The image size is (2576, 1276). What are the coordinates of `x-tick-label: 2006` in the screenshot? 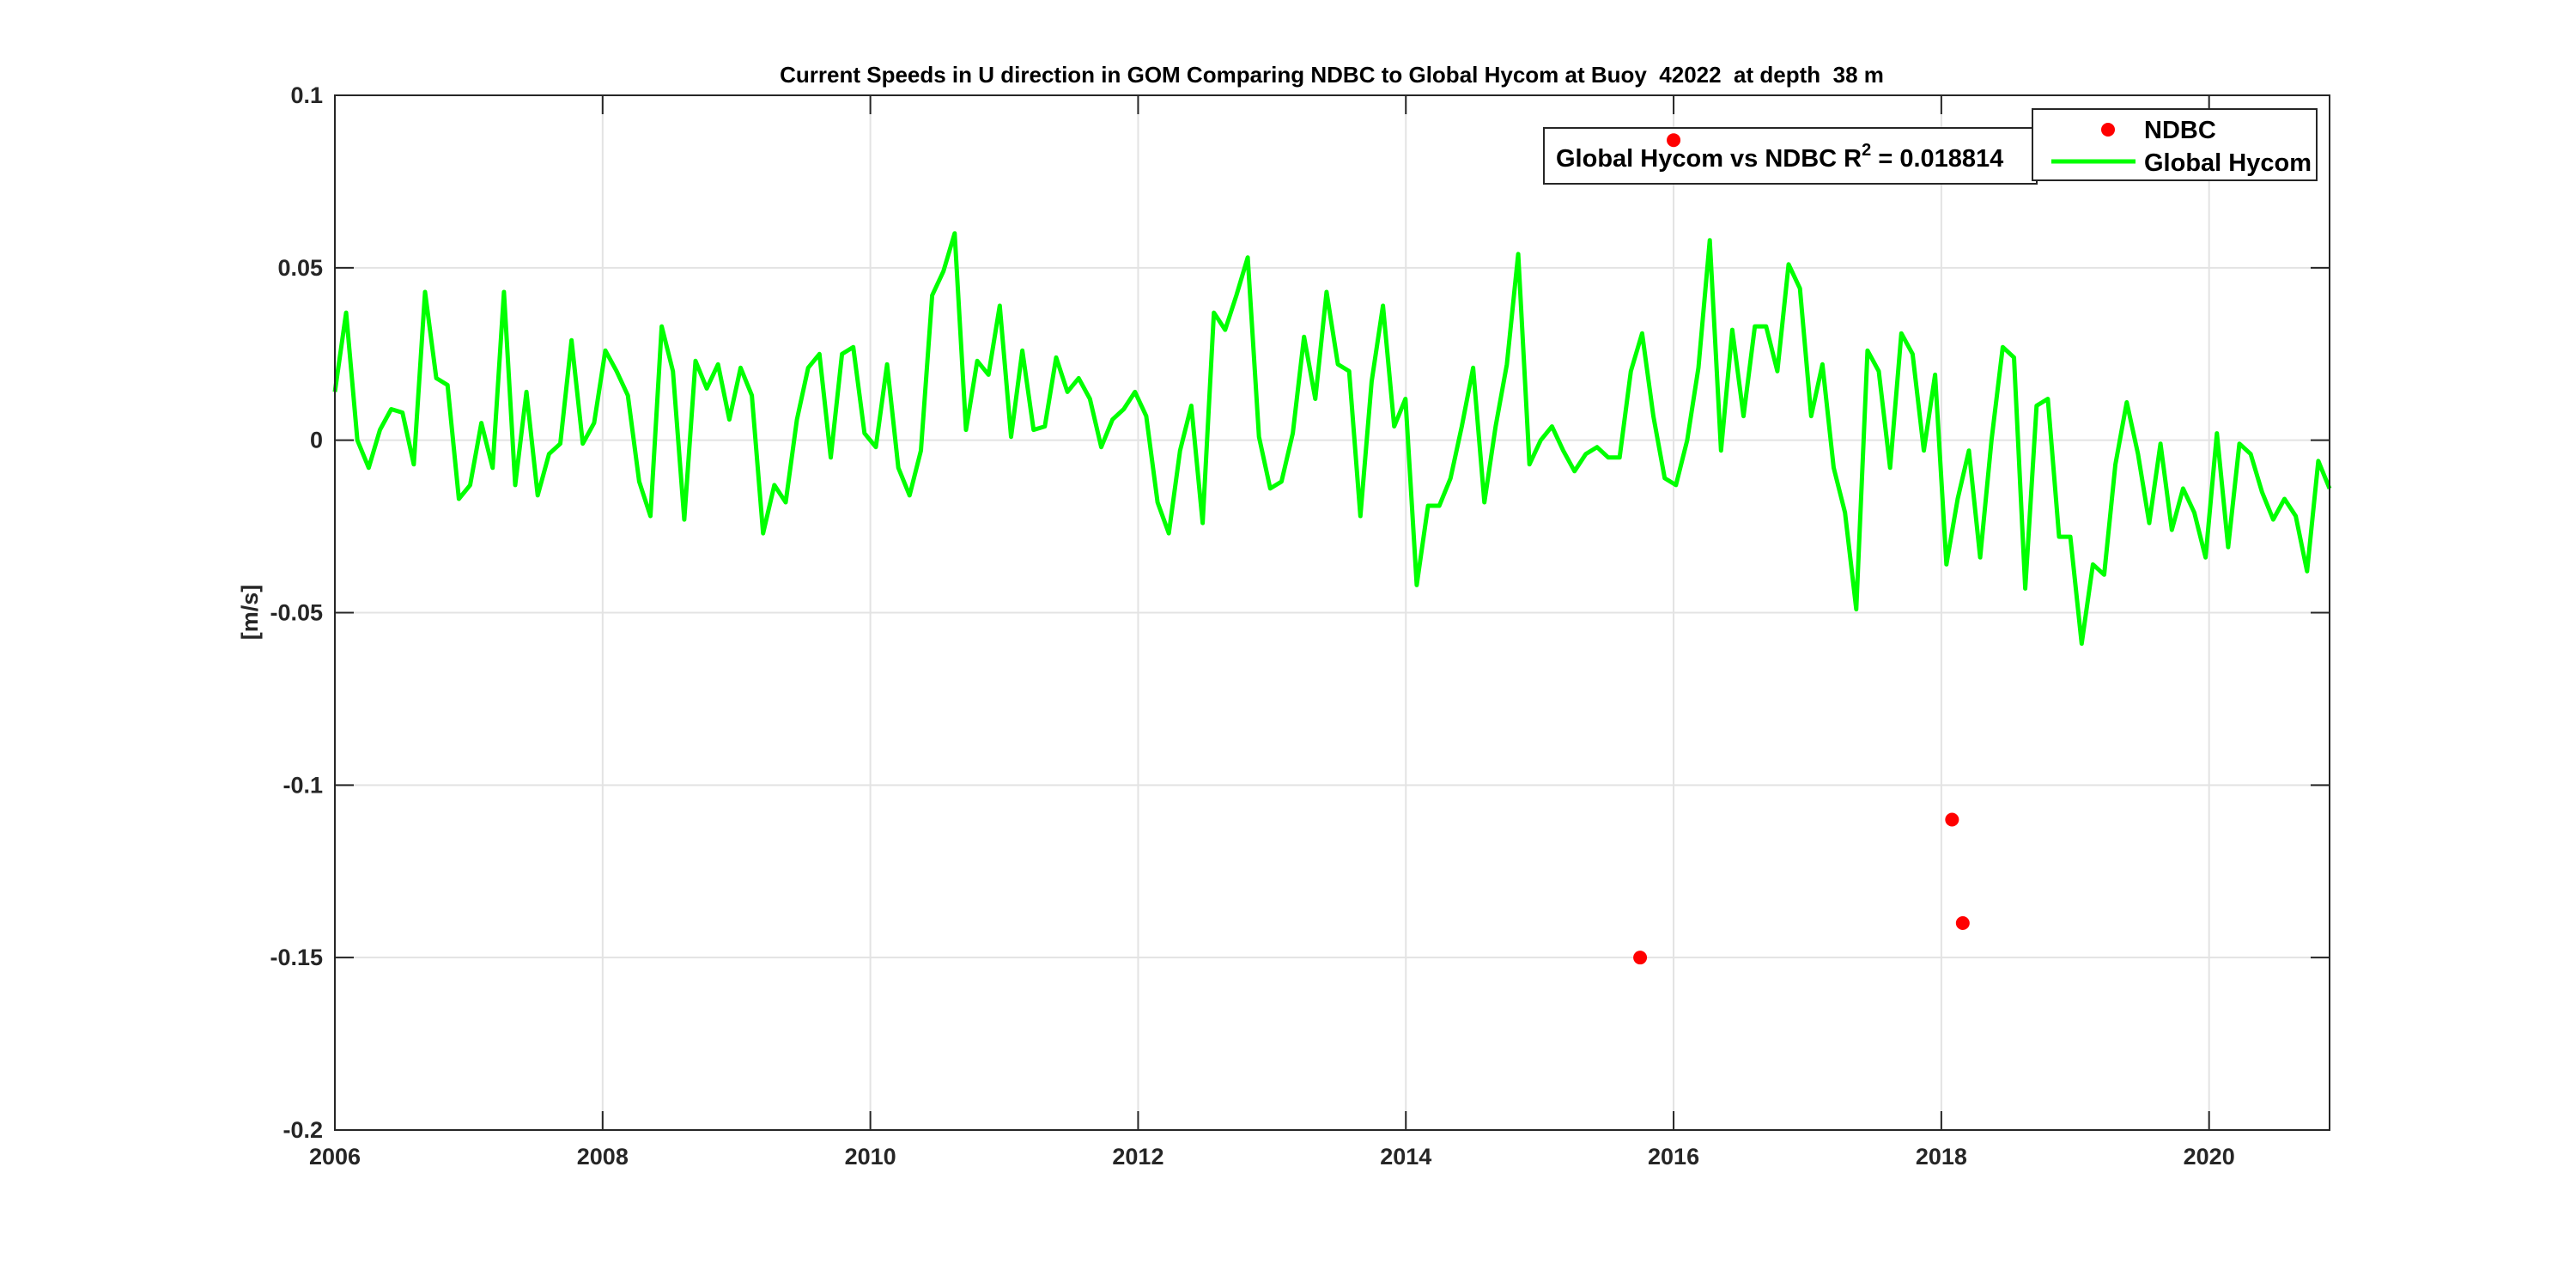 It's located at (335, 1157).